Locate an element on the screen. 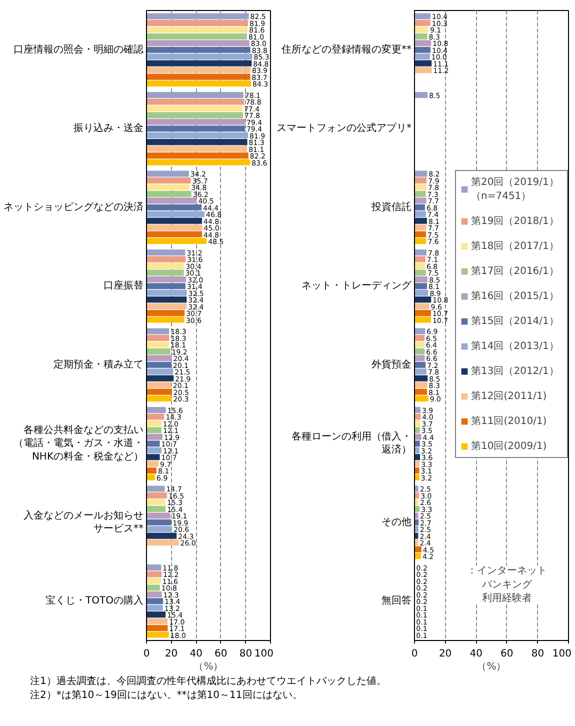 The height and width of the screenshot is (726, 575). legend-label: 第18回（2017/1） is located at coordinates (515, 246).